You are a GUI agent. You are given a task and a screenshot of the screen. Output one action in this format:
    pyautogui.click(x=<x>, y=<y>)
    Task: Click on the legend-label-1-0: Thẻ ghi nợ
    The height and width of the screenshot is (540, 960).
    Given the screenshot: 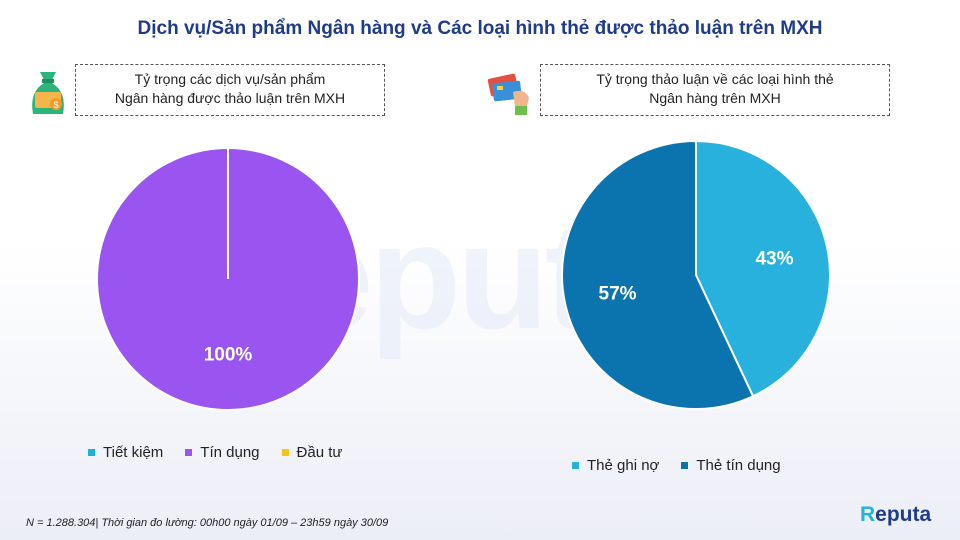 What is the action you would take?
    pyautogui.click(x=623, y=465)
    